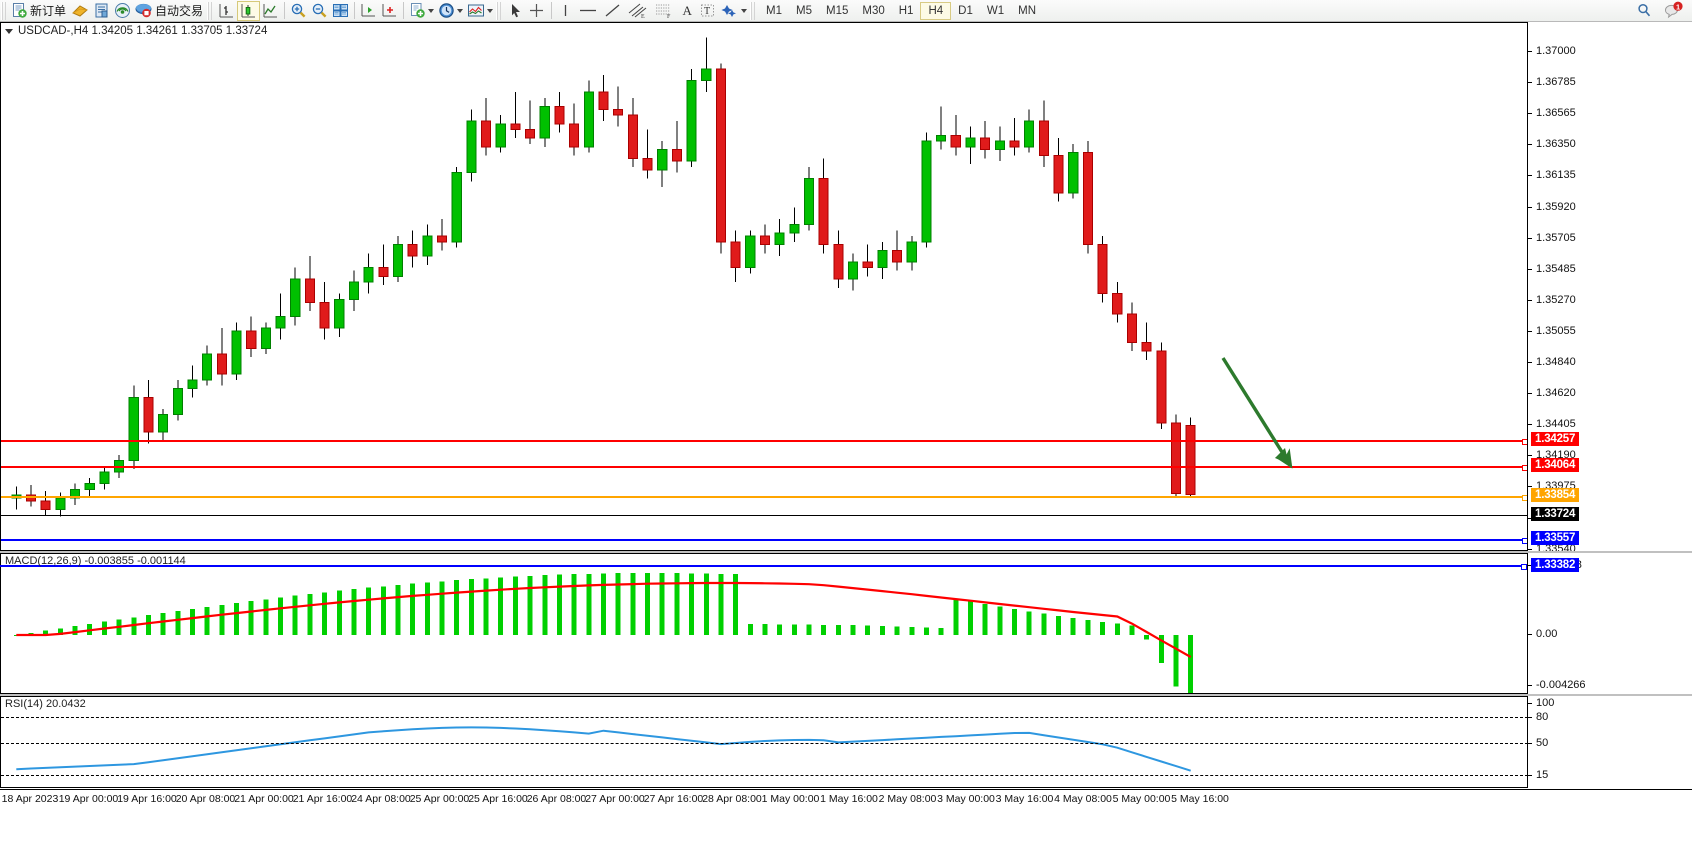 This screenshot has height=851, width=1692. What do you see at coordinates (804, 11) in the screenshot?
I see `timeframe-m5: M5` at bounding box center [804, 11].